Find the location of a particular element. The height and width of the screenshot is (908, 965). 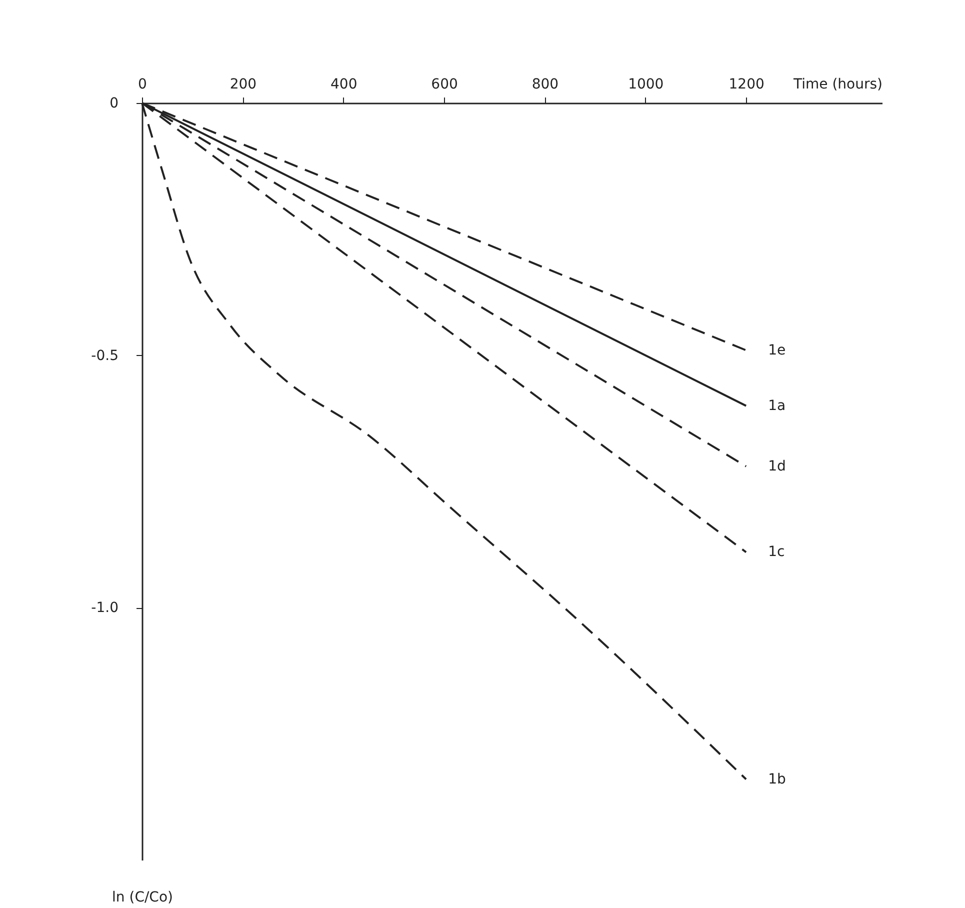

series-label: 1d is located at coordinates (777, 466).